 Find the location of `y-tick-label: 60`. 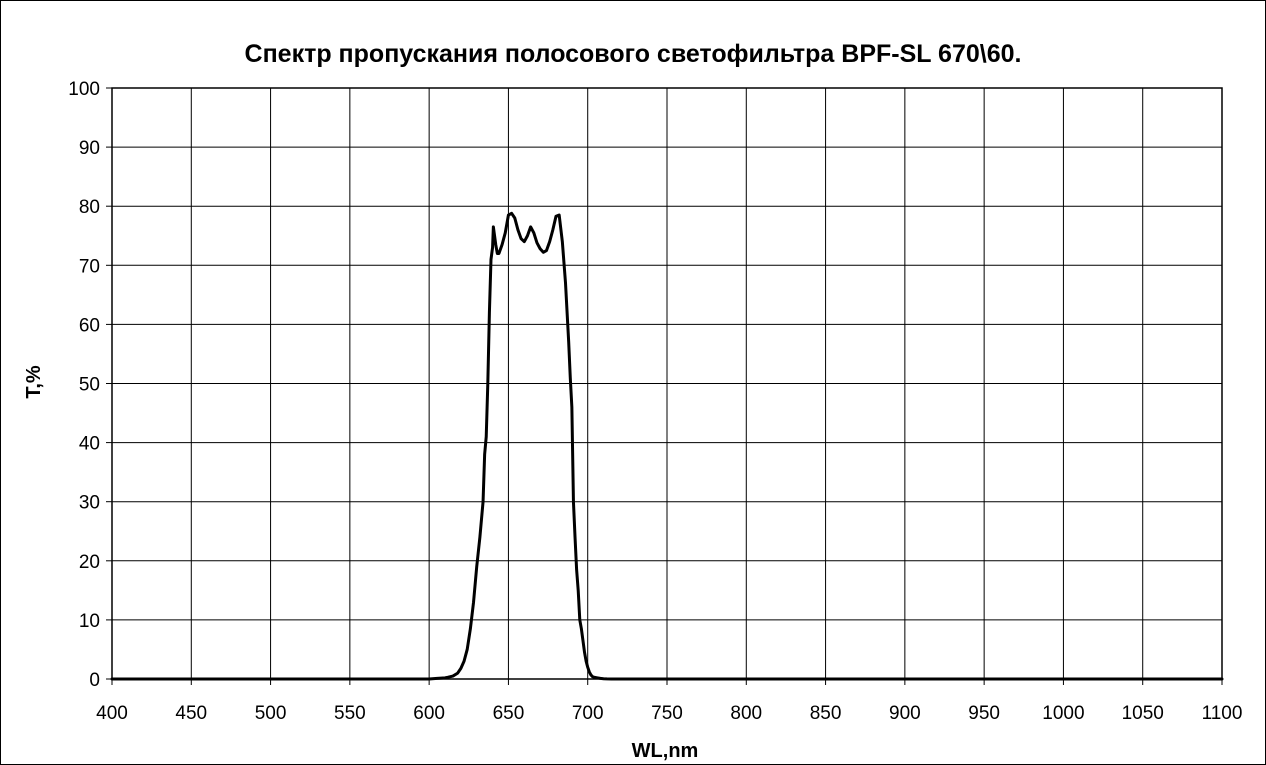

y-tick-label: 60 is located at coordinates (89, 325).